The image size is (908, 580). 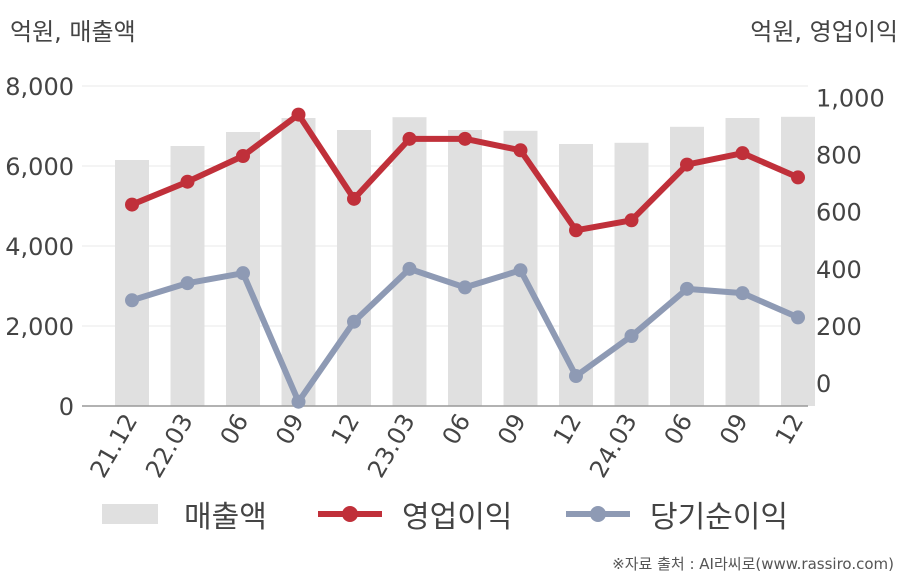 I want to click on source-note: ※자료 출처 : AI라씨로(www.rassiro.com), so click(x=753, y=564).